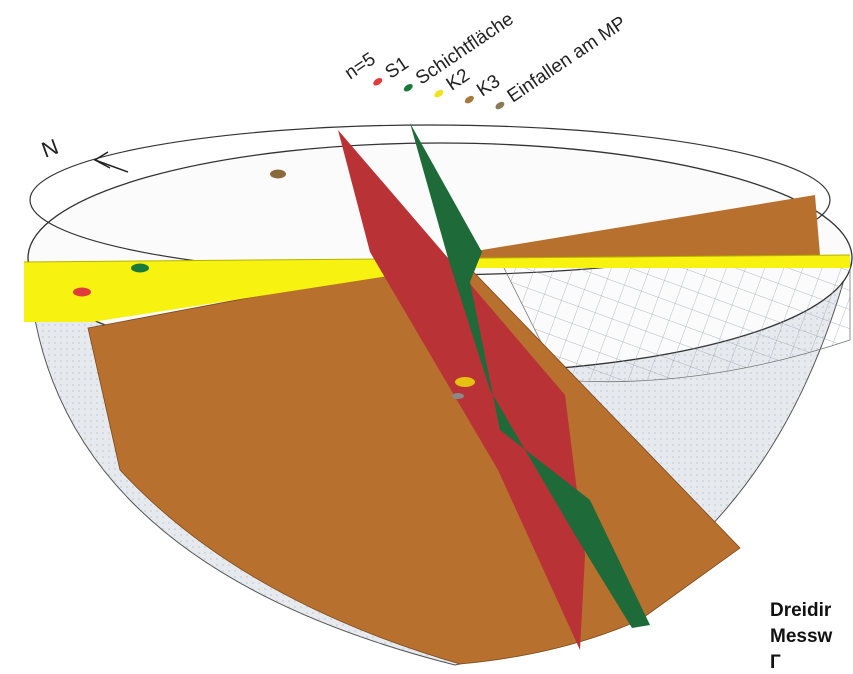 The height and width of the screenshot is (674, 853). I want to click on legend-label: Einfallen am MP, so click(567, 59).